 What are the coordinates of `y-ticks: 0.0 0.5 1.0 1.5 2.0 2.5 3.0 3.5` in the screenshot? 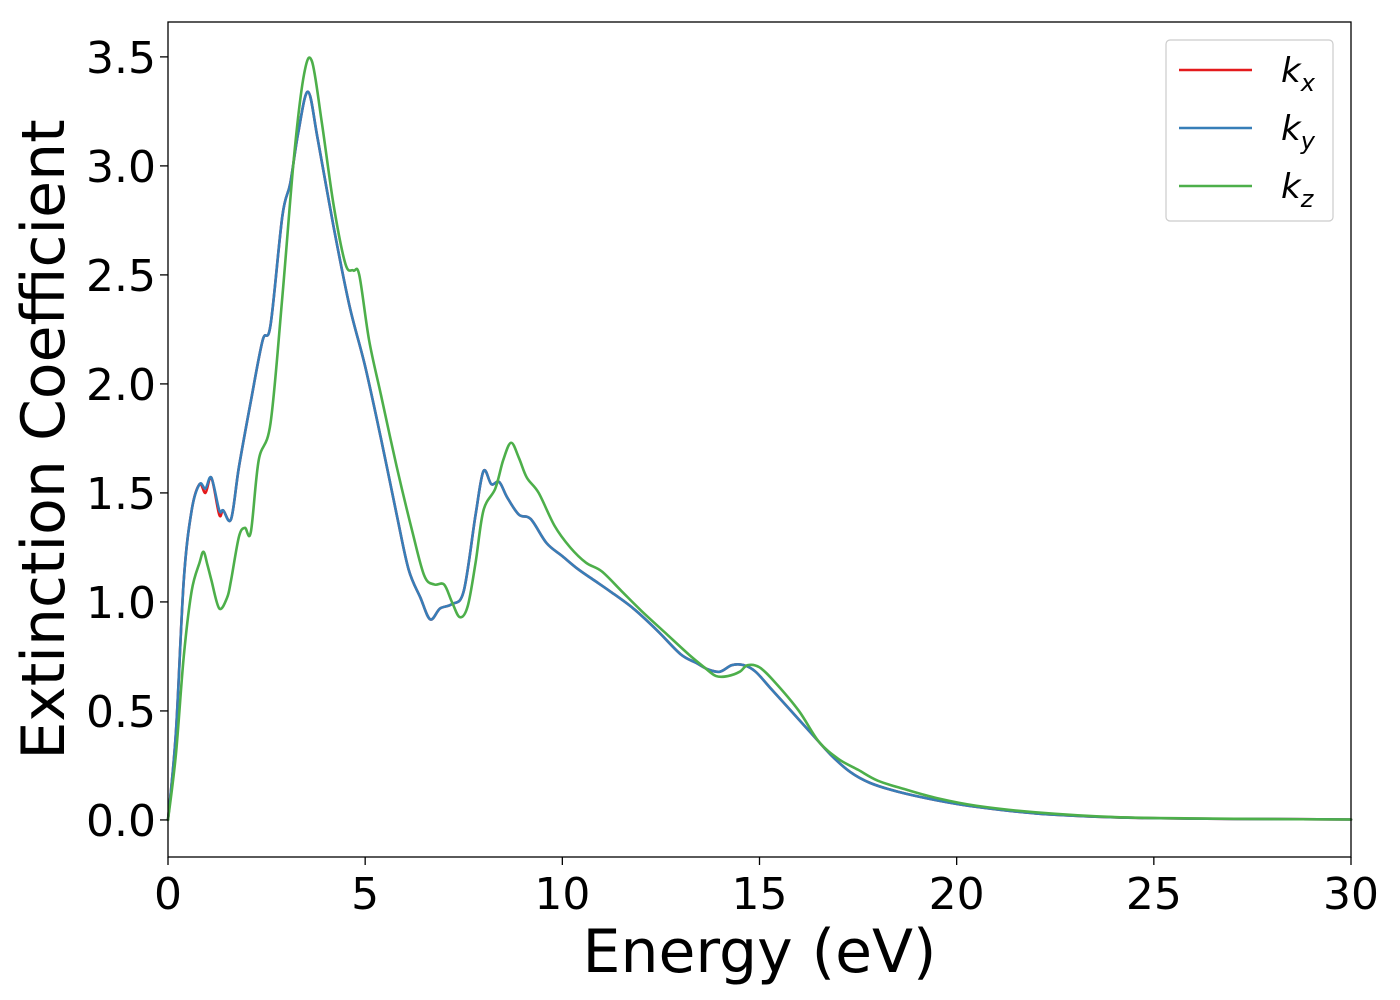 It's located at (127, 440).